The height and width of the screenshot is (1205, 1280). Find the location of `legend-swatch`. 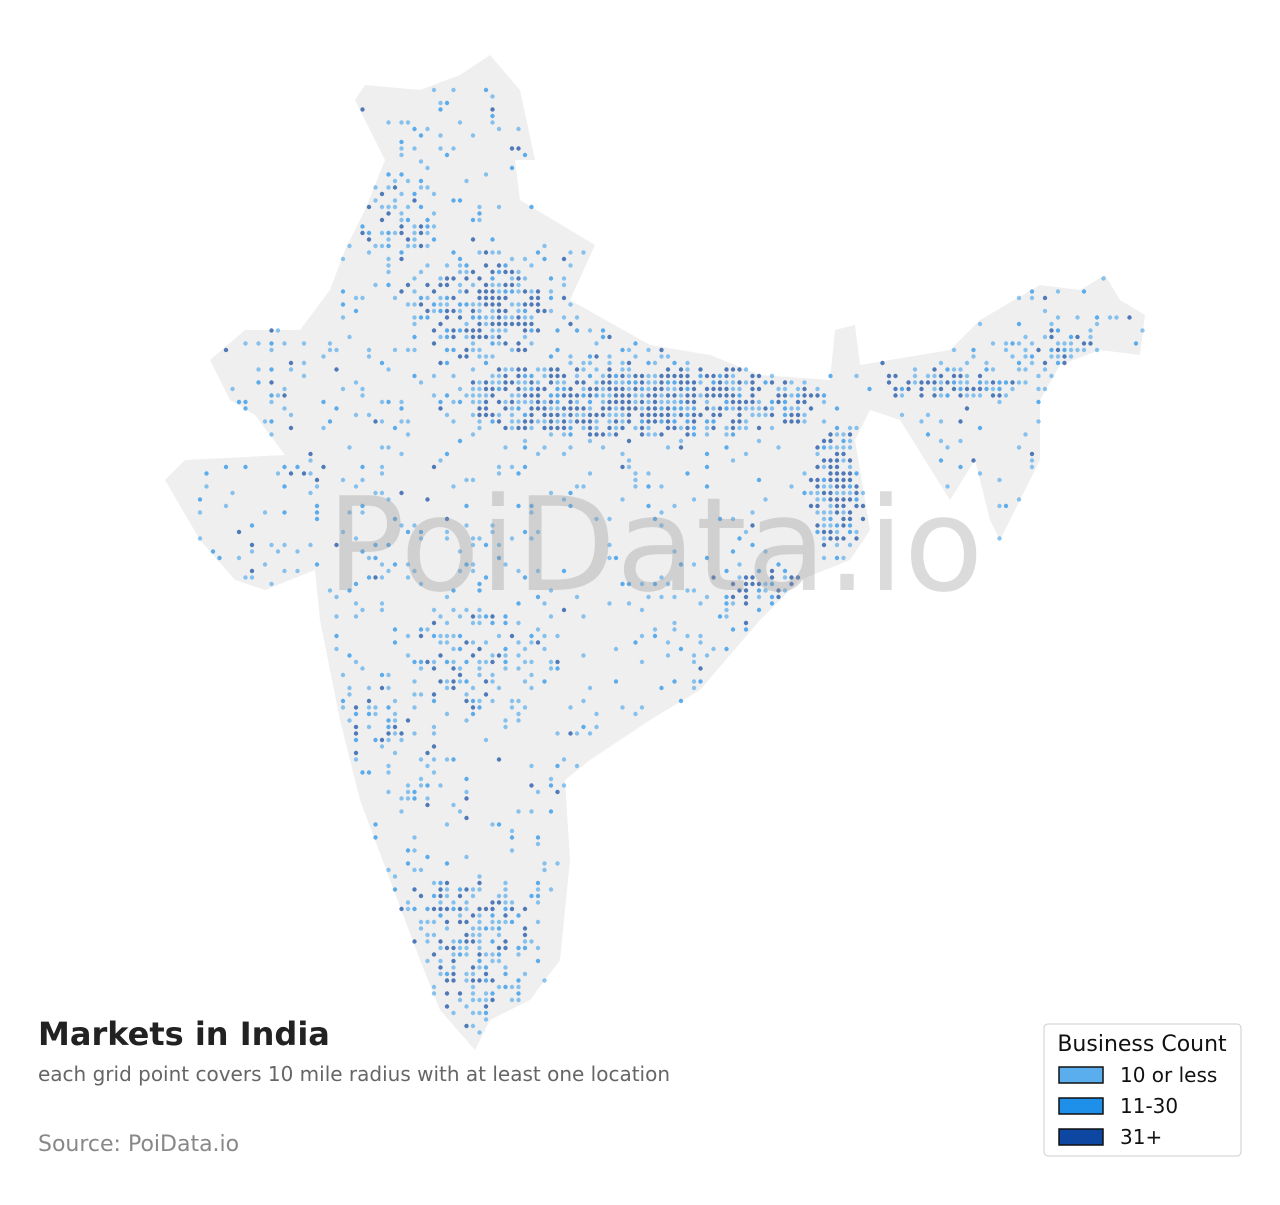

legend-swatch is located at coordinates (1081, 1106).